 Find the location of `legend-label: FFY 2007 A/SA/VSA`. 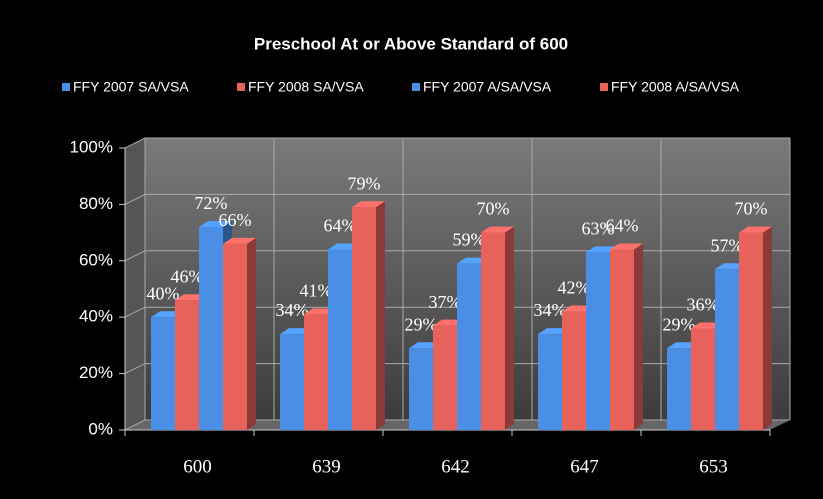

legend-label: FFY 2007 A/SA/VSA is located at coordinates (487, 87).